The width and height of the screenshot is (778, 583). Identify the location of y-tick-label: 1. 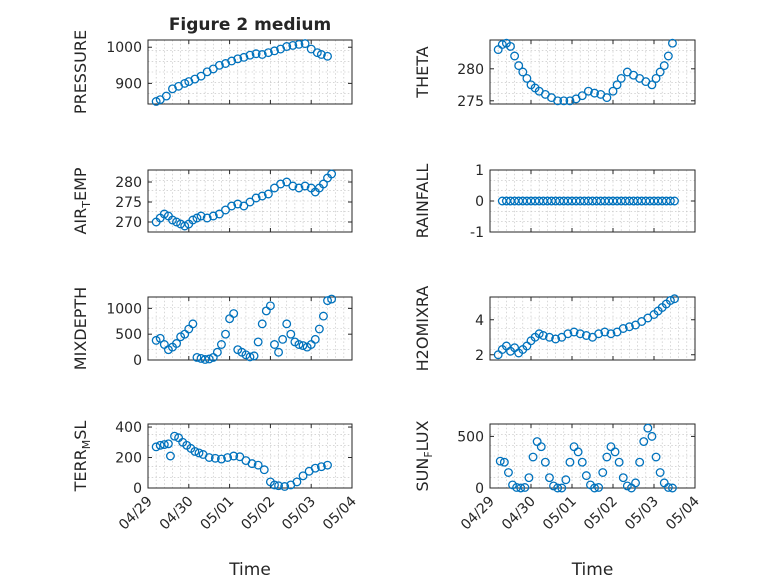
(479, 171).